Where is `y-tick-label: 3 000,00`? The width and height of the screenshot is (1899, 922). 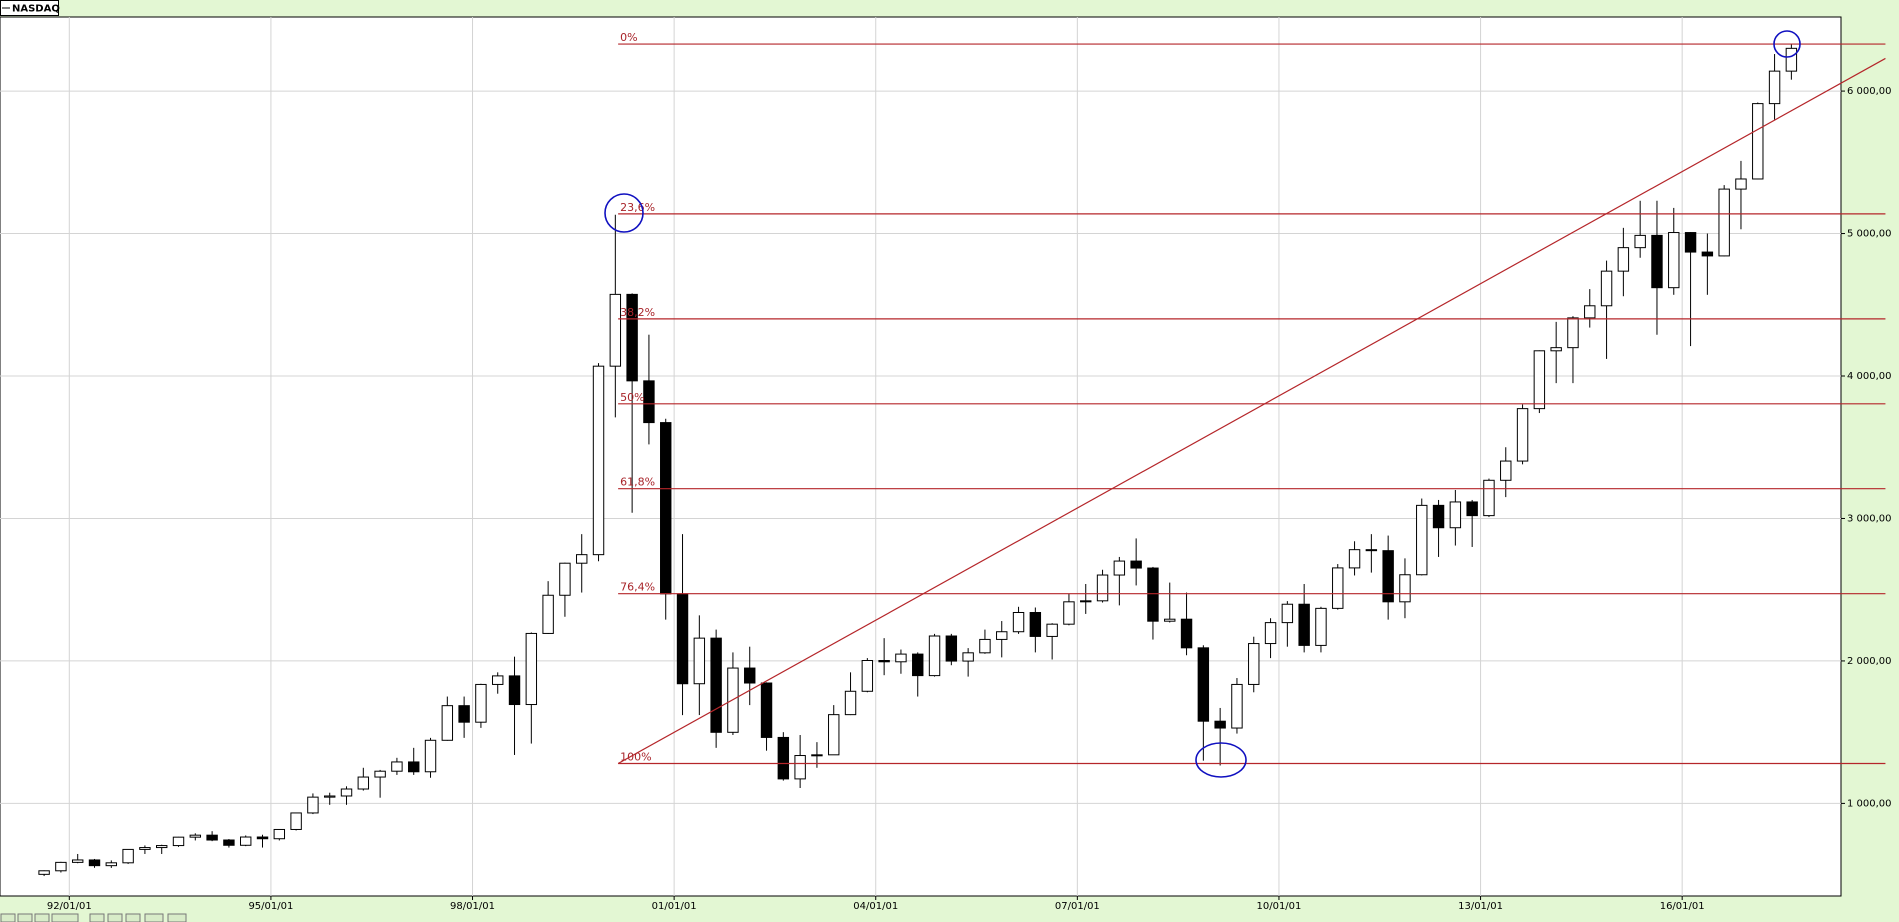 y-tick-label: 3 000,00 is located at coordinates (1869, 518).